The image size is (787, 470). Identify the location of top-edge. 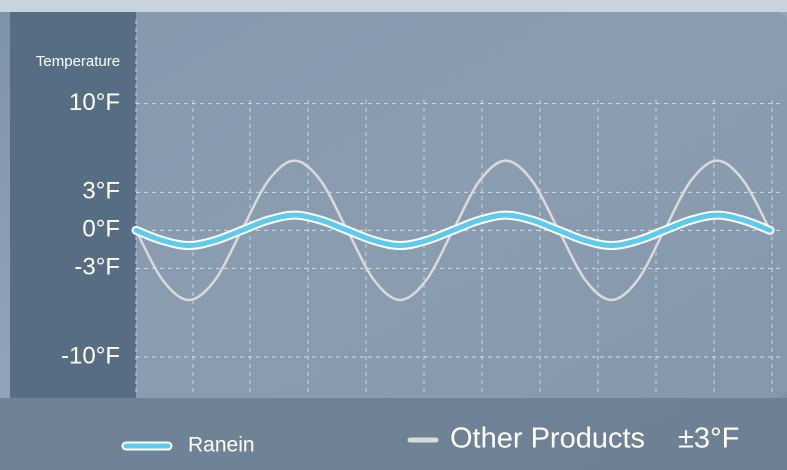
(393, 6).